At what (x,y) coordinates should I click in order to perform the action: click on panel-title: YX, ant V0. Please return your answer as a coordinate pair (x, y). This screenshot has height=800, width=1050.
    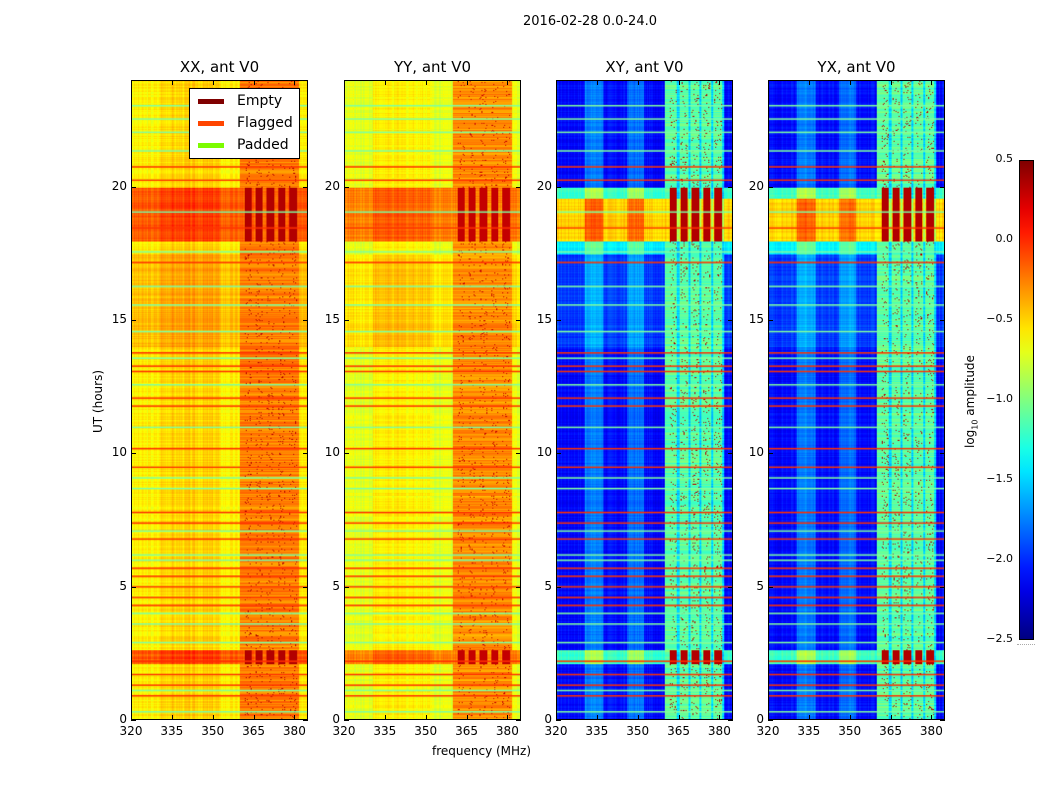
    Looking at the image, I should click on (856, 67).